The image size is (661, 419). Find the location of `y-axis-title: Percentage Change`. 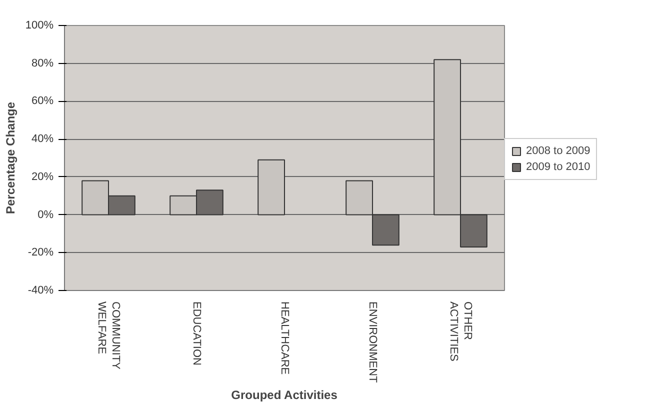

y-axis-title: Percentage Change is located at coordinates (10, 158).